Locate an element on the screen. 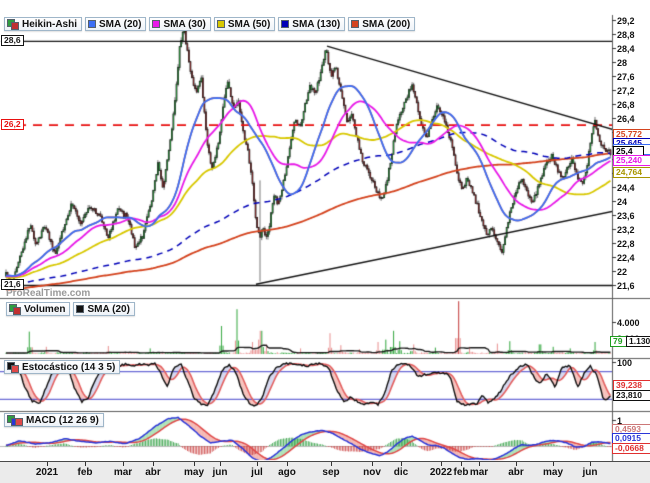 Image resolution: width=650 pixels, height=483 pixels. price-axis-tick: 21,6 is located at coordinates (626, 286).